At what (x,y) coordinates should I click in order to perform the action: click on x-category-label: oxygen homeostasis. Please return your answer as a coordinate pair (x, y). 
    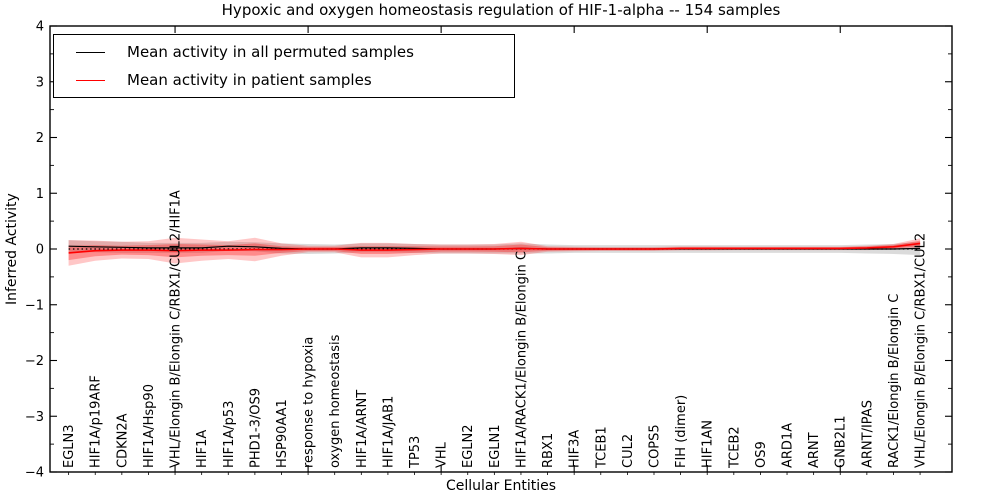
    Looking at the image, I should click on (335, 401).